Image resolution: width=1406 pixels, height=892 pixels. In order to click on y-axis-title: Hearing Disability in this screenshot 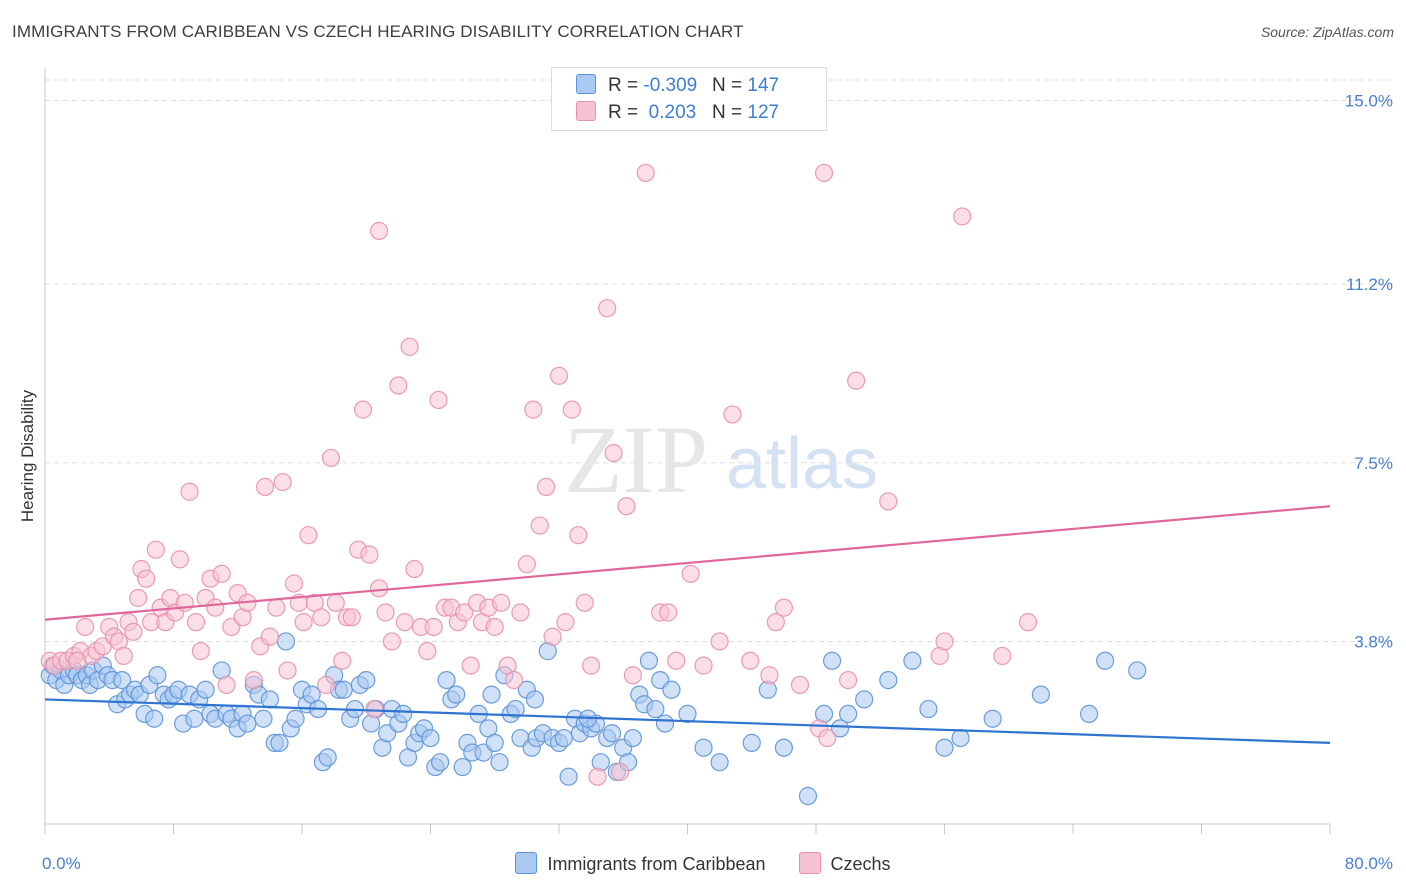, I will do `click(27, 455)`.